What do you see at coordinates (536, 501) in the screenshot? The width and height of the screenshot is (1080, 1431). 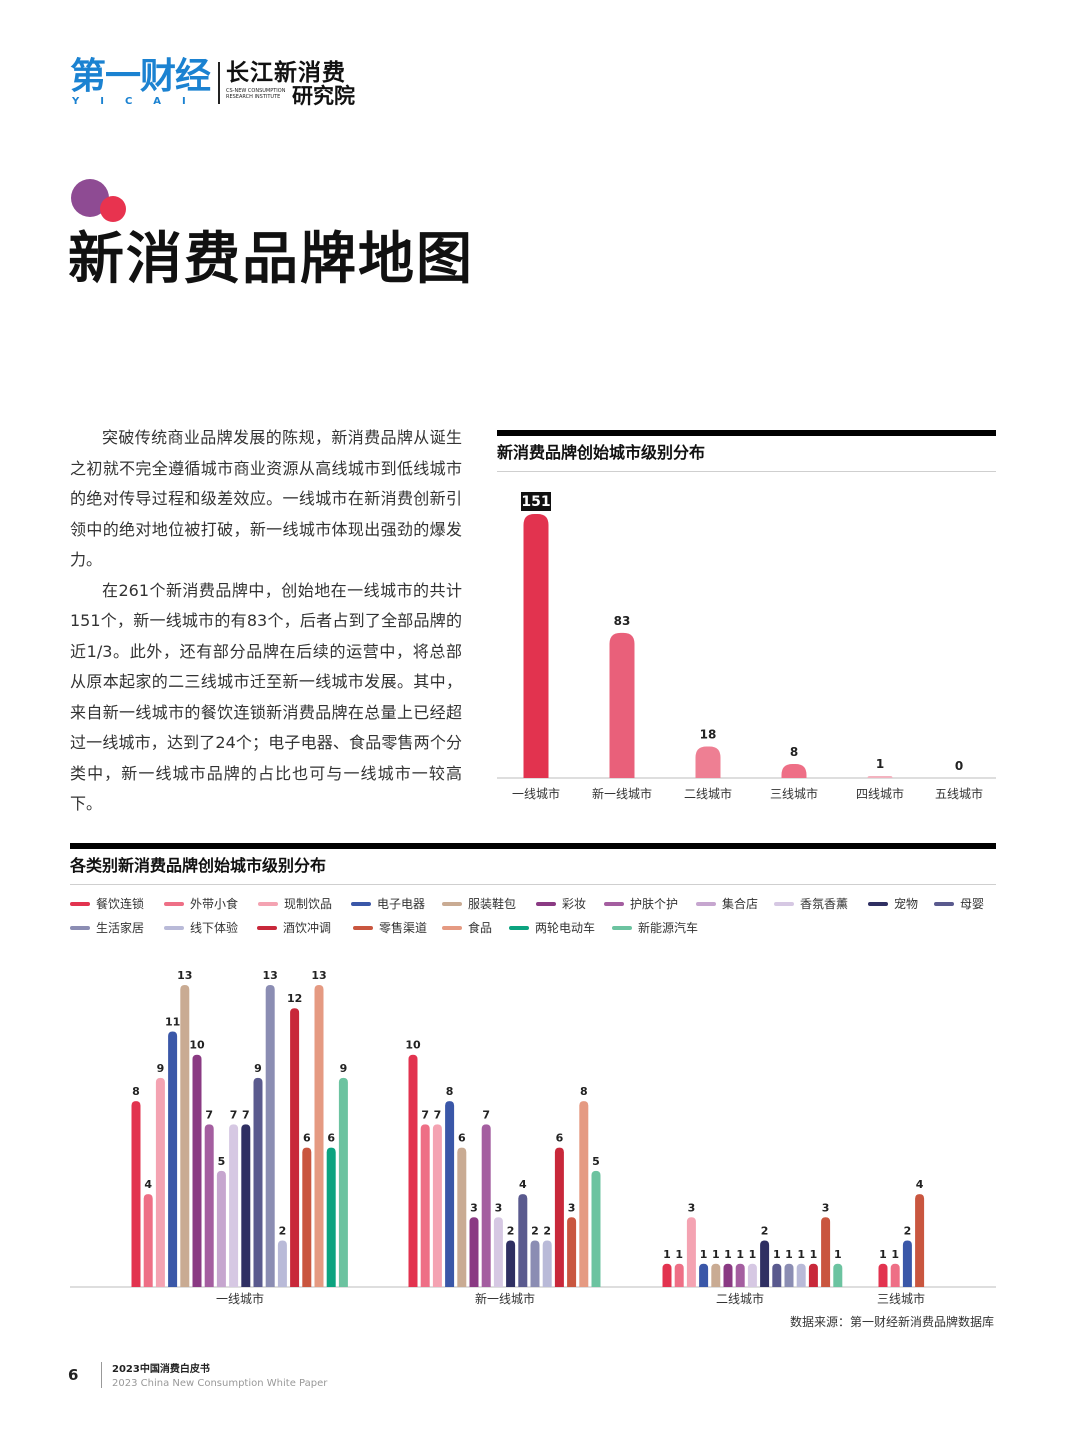 I see `data-label-box` at bounding box center [536, 501].